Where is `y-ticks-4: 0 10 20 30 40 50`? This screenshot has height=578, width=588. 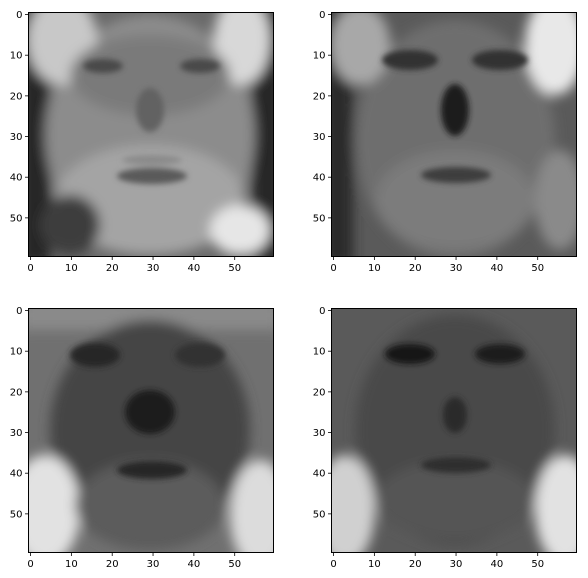 y-ticks-4: 0 10 20 30 40 50 is located at coordinates (322, 413).